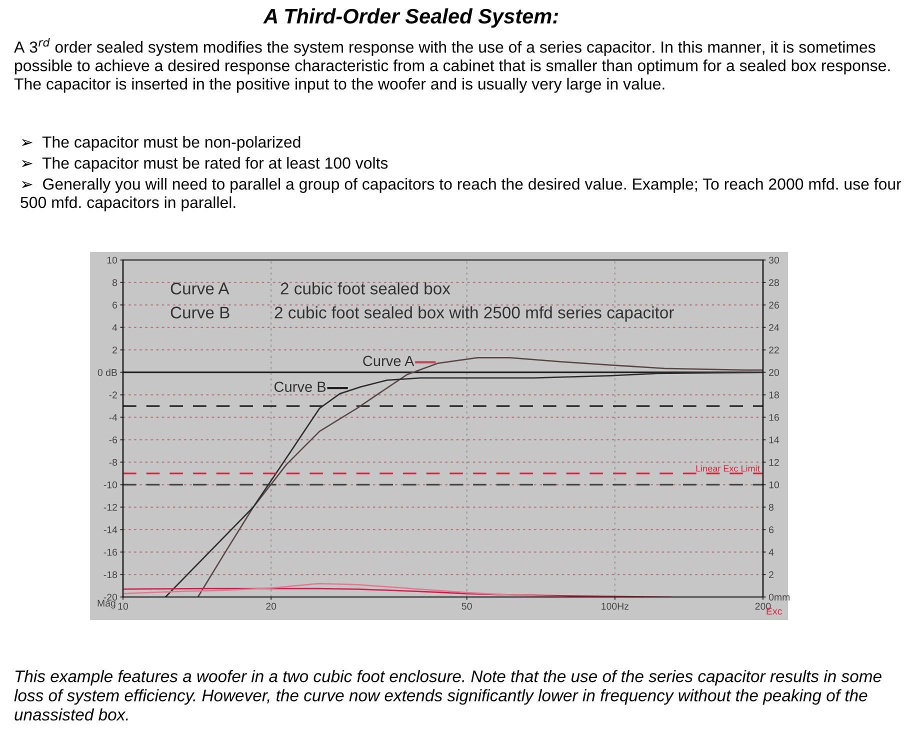 The width and height of the screenshot is (904, 753). I want to click on y-tick-label: -14, so click(111, 530).